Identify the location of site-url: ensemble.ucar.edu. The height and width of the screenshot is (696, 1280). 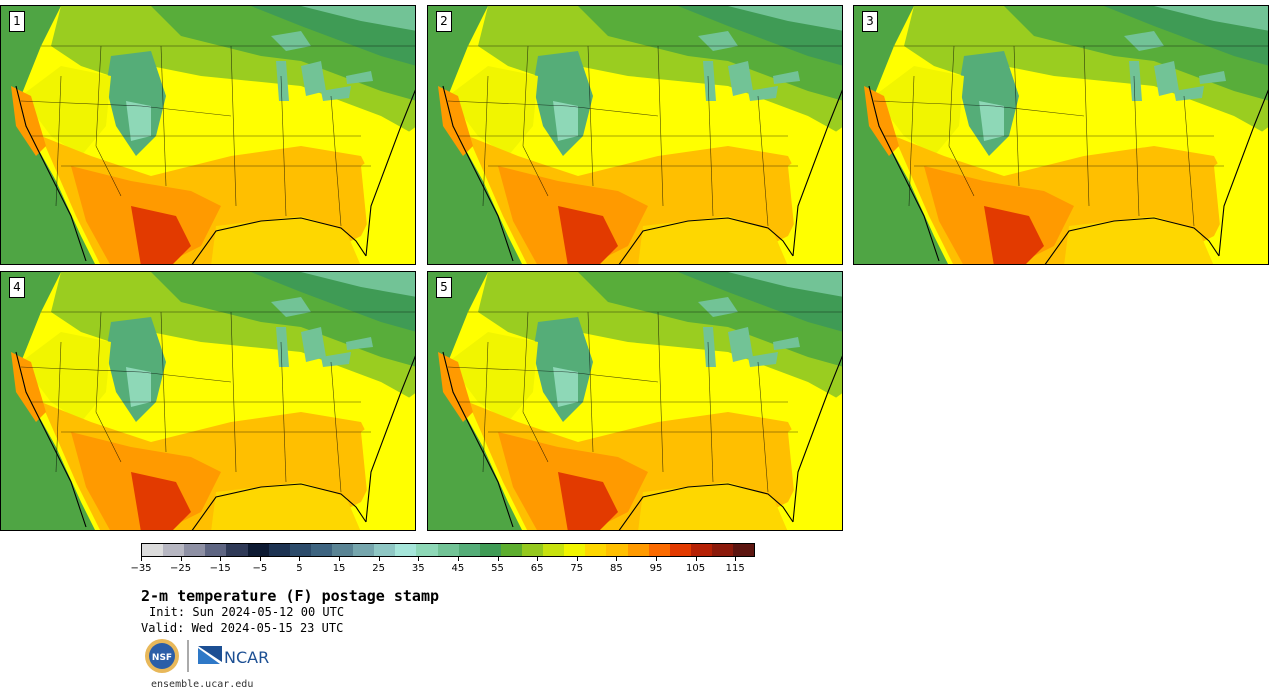
(202, 684).